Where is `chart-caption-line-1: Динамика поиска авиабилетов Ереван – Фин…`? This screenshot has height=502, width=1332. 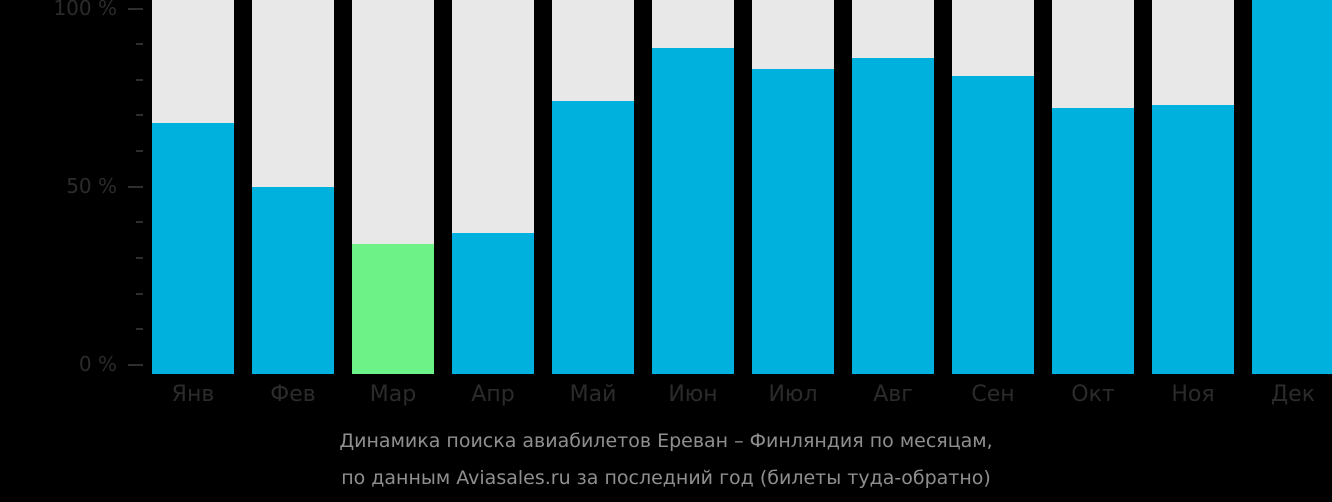
chart-caption-line-1: Динамика поиска авиабилетов Ереван – Фин… is located at coordinates (666, 441).